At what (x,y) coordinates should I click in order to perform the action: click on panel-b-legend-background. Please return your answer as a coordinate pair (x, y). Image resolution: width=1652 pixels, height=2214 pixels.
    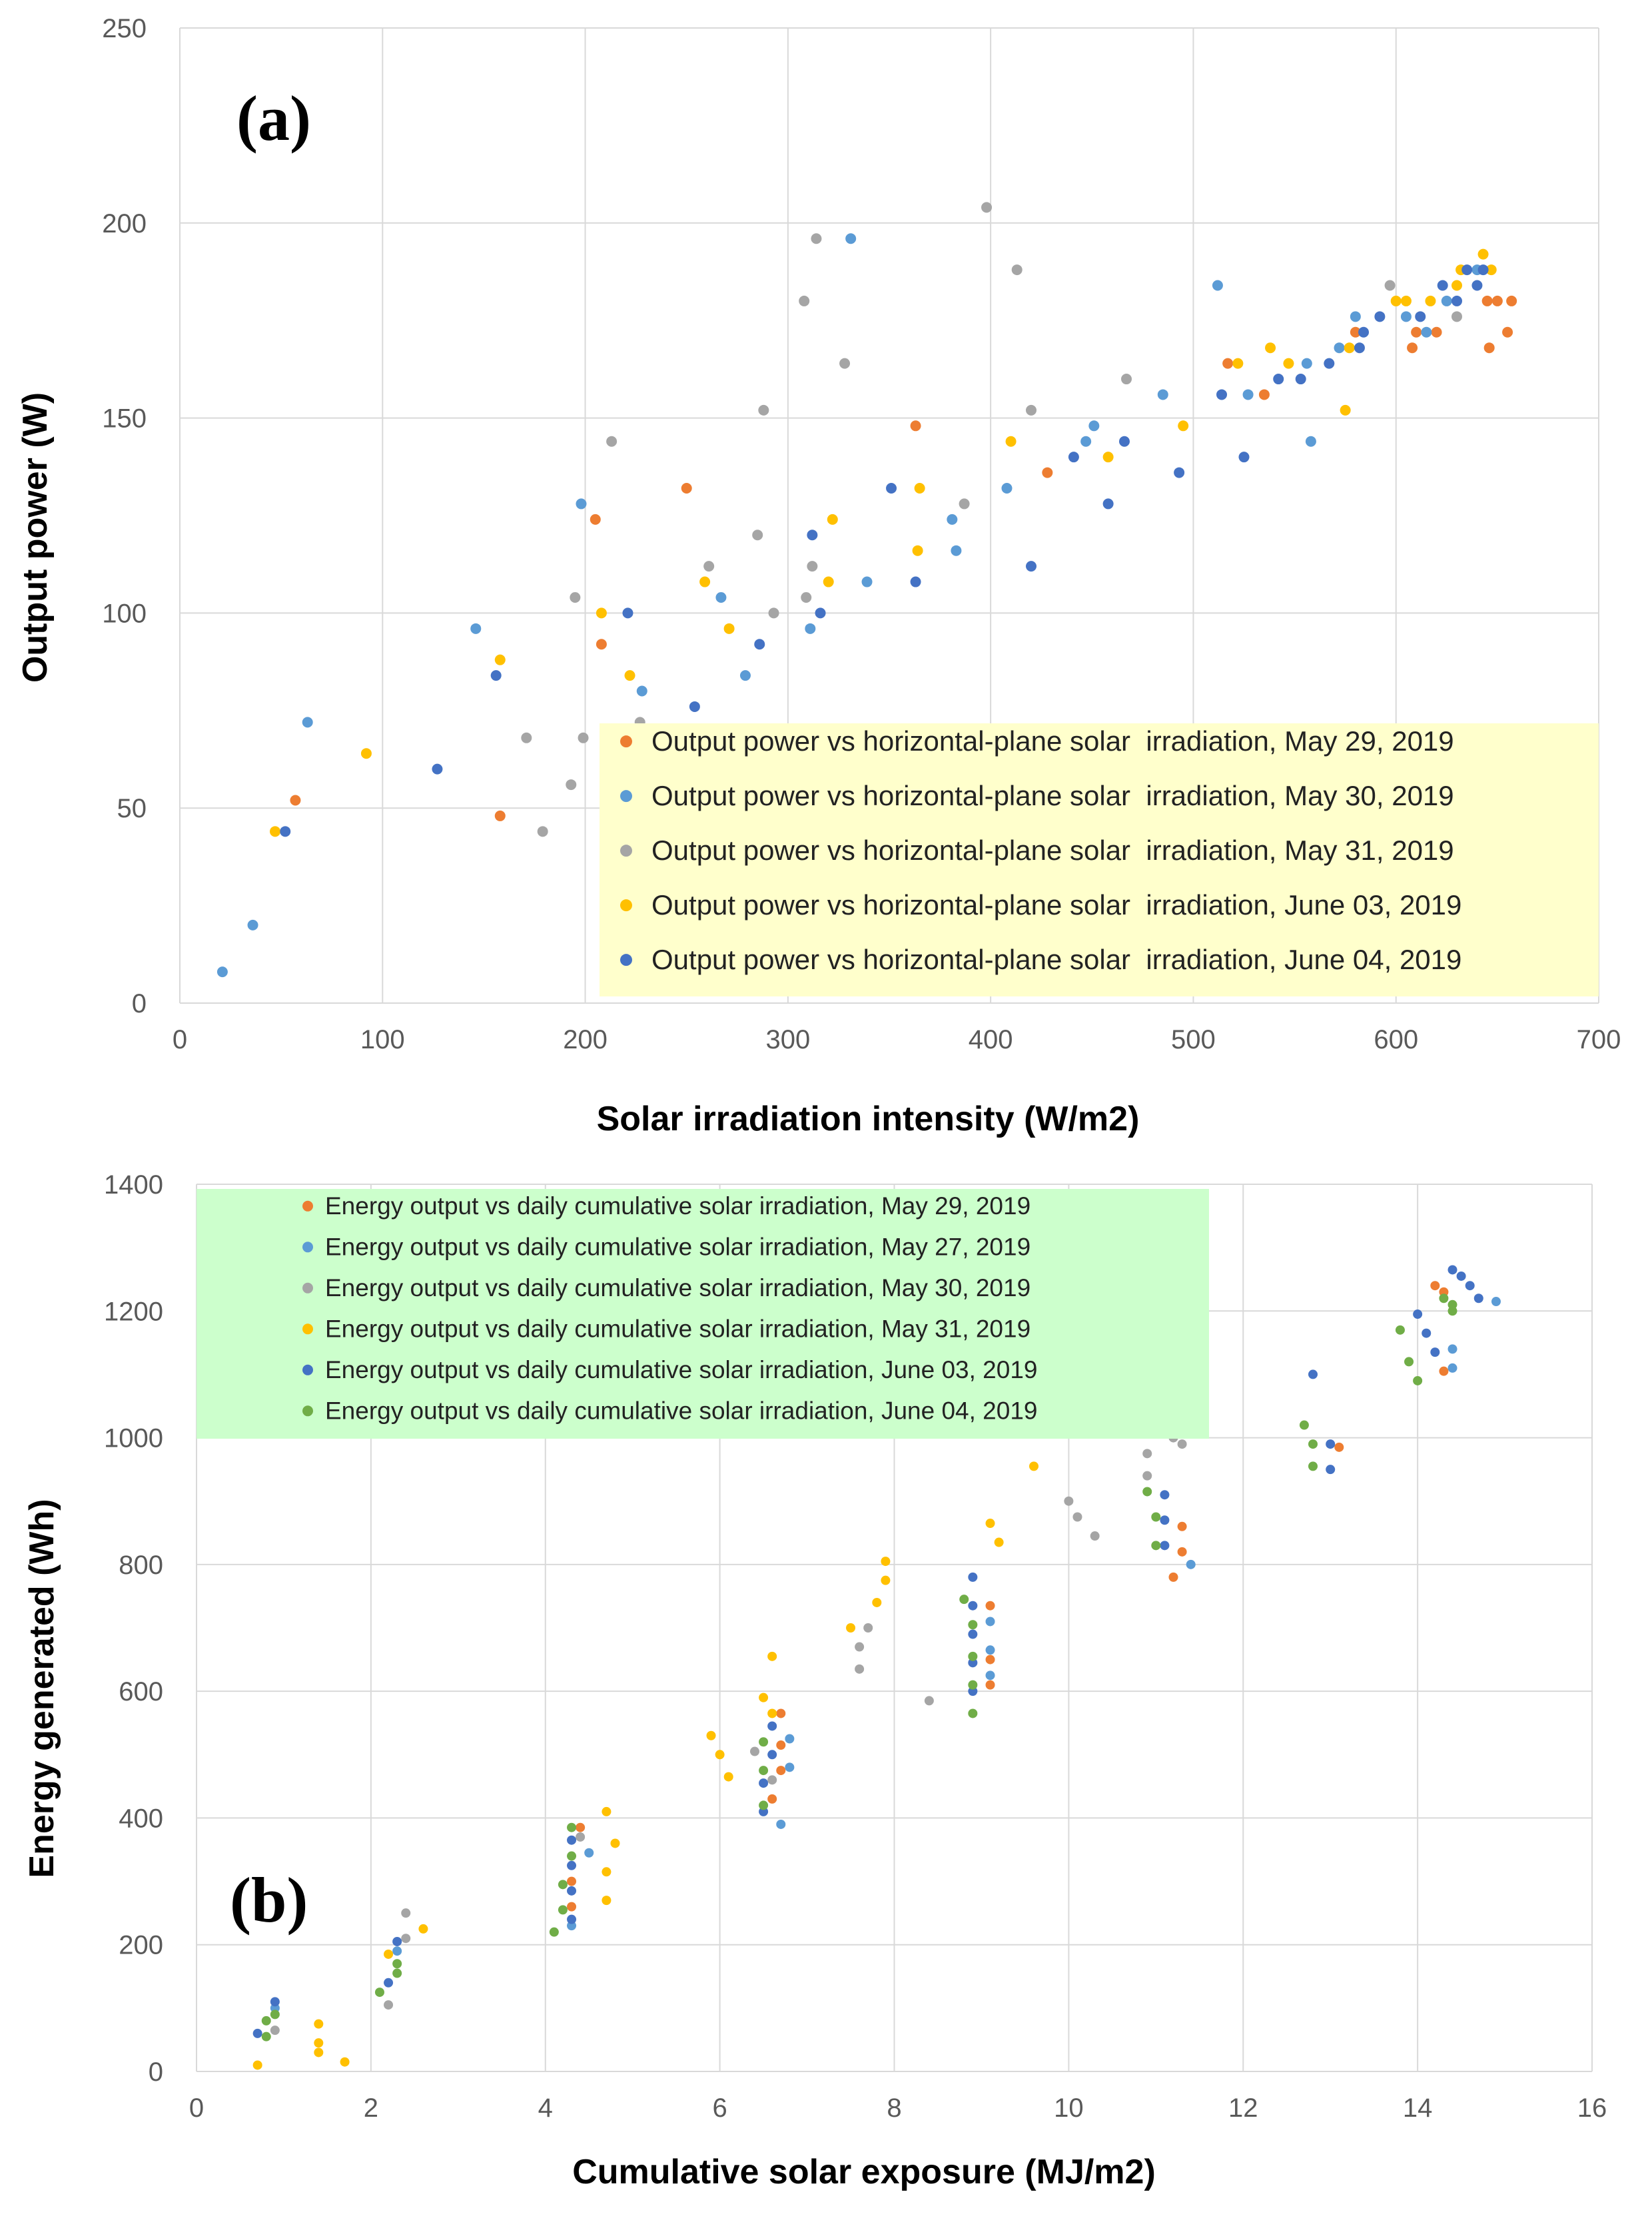
    Looking at the image, I should click on (703, 1314).